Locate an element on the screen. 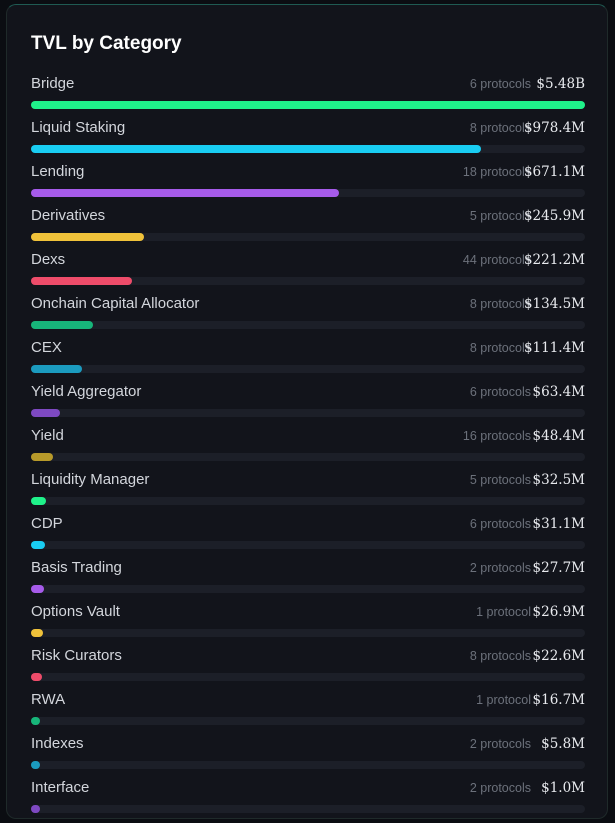  tvl-value: $111.4M is located at coordinates (554, 348).